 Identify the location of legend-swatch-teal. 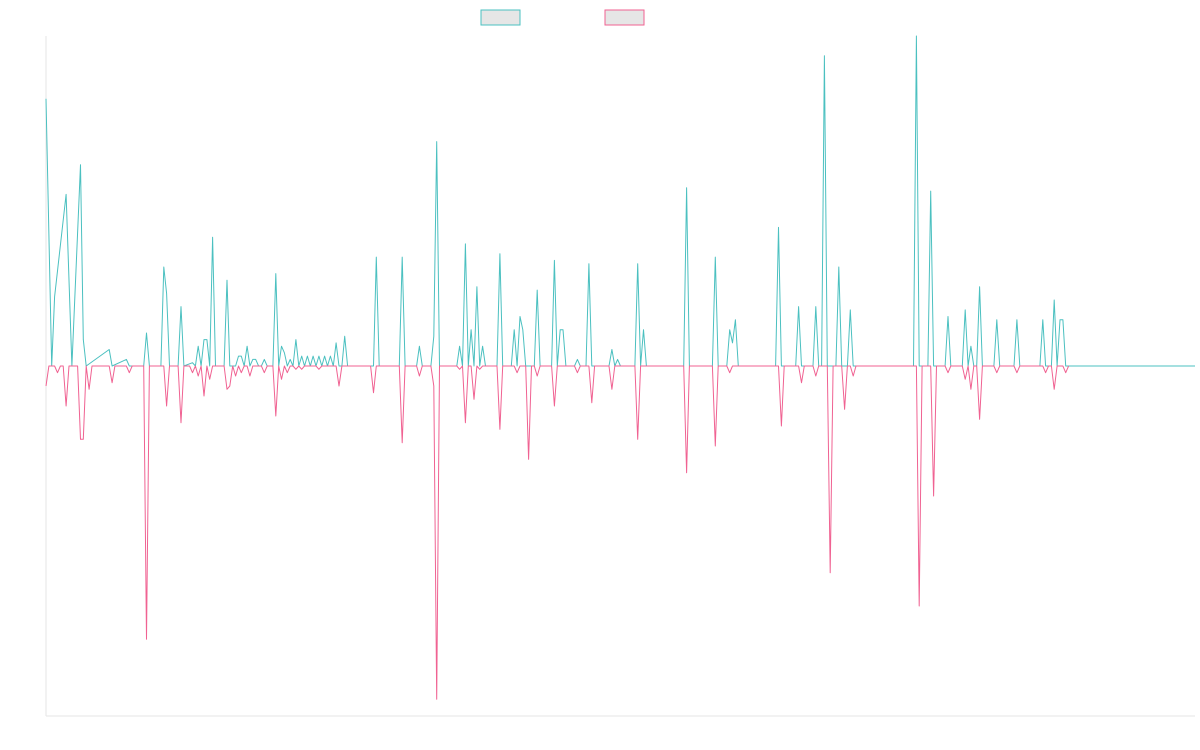
(500, 17).